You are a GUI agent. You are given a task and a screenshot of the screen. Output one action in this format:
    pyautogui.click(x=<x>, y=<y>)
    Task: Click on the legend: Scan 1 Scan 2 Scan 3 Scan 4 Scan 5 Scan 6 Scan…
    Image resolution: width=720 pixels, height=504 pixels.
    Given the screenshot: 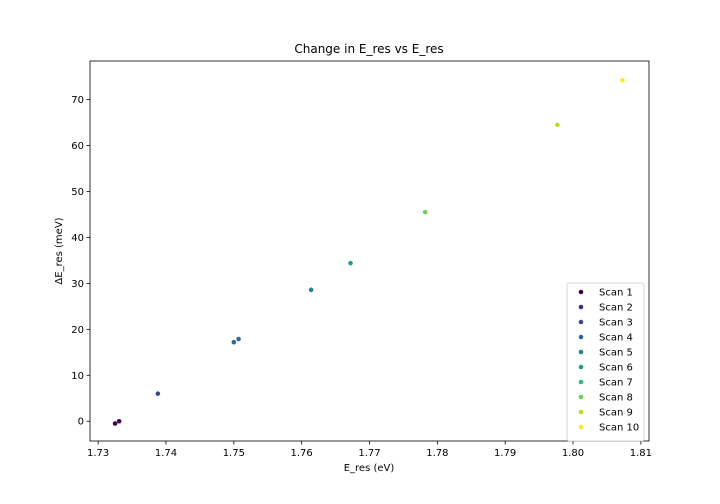 What is the action you would take?
    pyautogui.click(x=605, y=362)
    